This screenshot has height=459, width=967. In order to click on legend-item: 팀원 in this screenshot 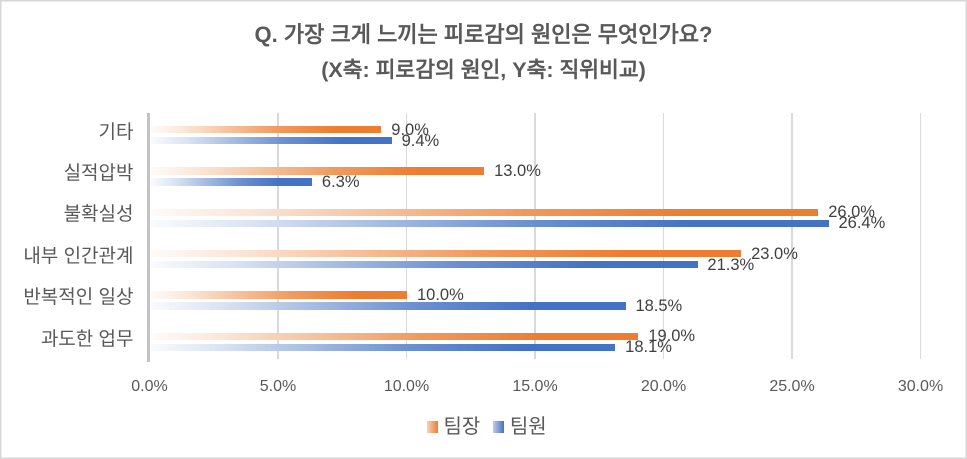, I will do `click(520, 427)`.